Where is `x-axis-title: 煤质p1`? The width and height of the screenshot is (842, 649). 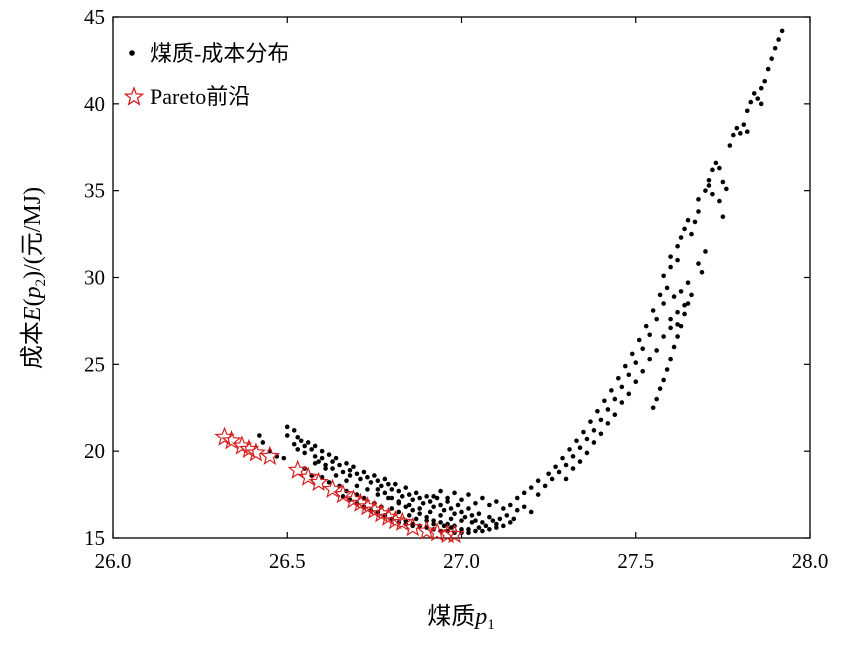 x-axis-title: 煤质p1 is located at coordinates (461, 618).